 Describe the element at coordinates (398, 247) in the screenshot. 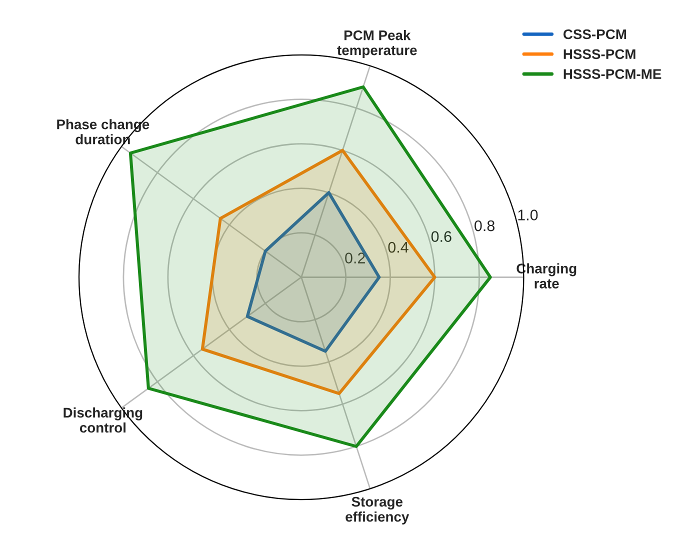

I see `y-tick-label: 0.4` at that location.